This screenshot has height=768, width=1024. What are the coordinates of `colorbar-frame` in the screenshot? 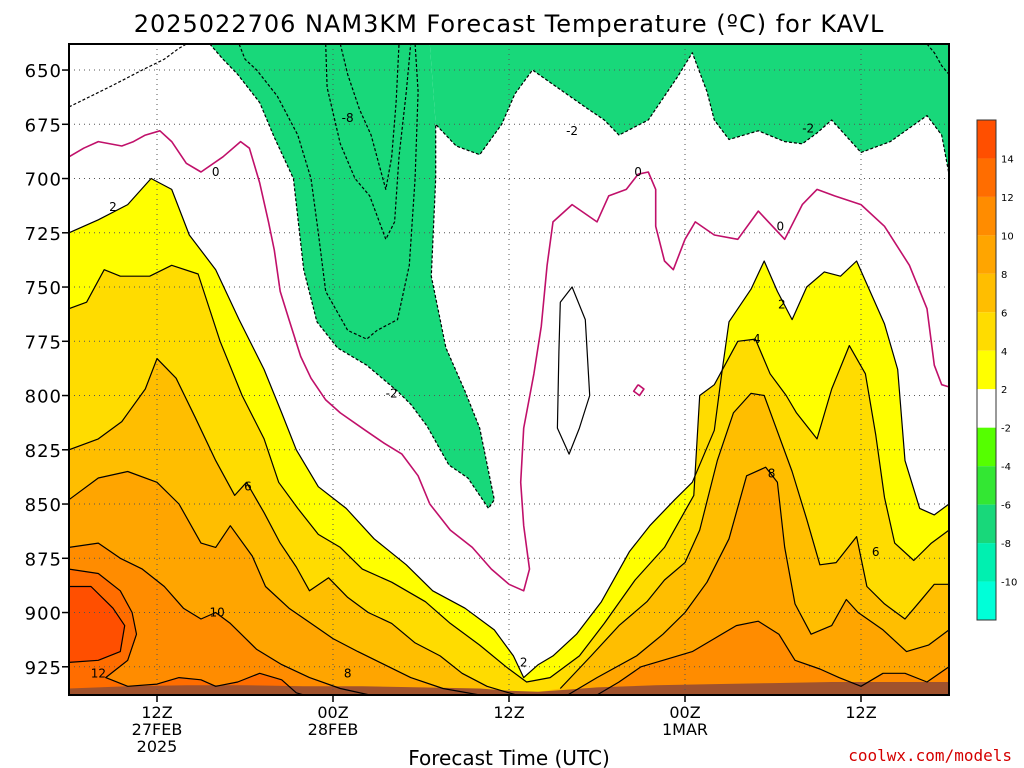 It's located at (986, 370).